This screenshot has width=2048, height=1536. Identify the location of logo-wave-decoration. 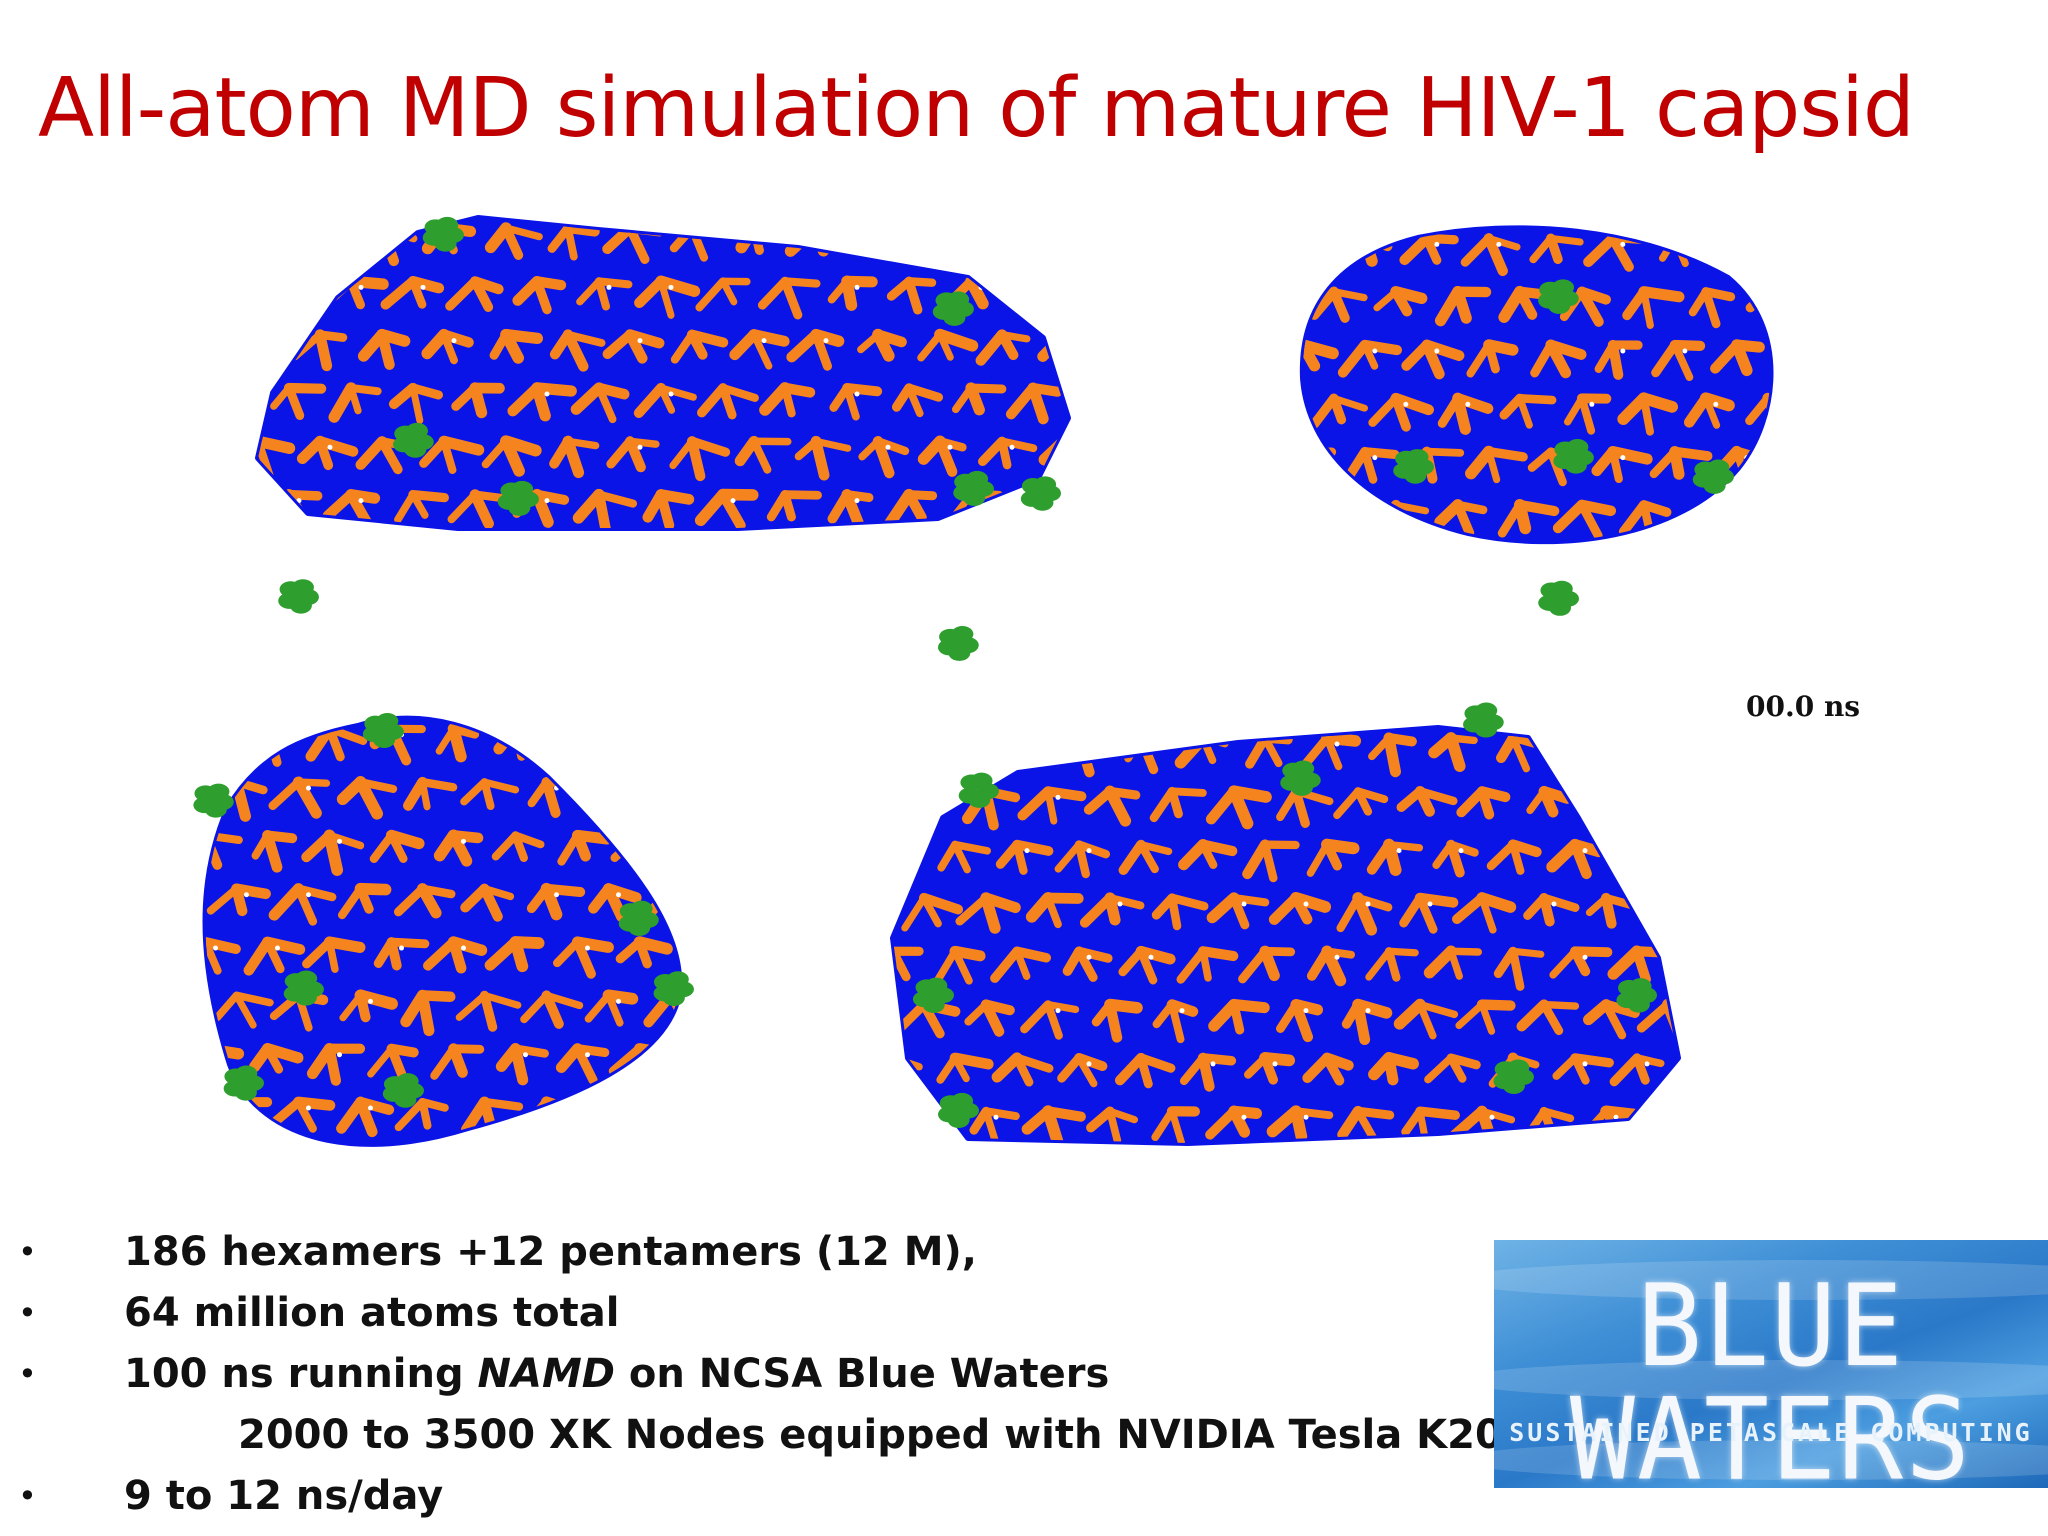
(1771, 1460).